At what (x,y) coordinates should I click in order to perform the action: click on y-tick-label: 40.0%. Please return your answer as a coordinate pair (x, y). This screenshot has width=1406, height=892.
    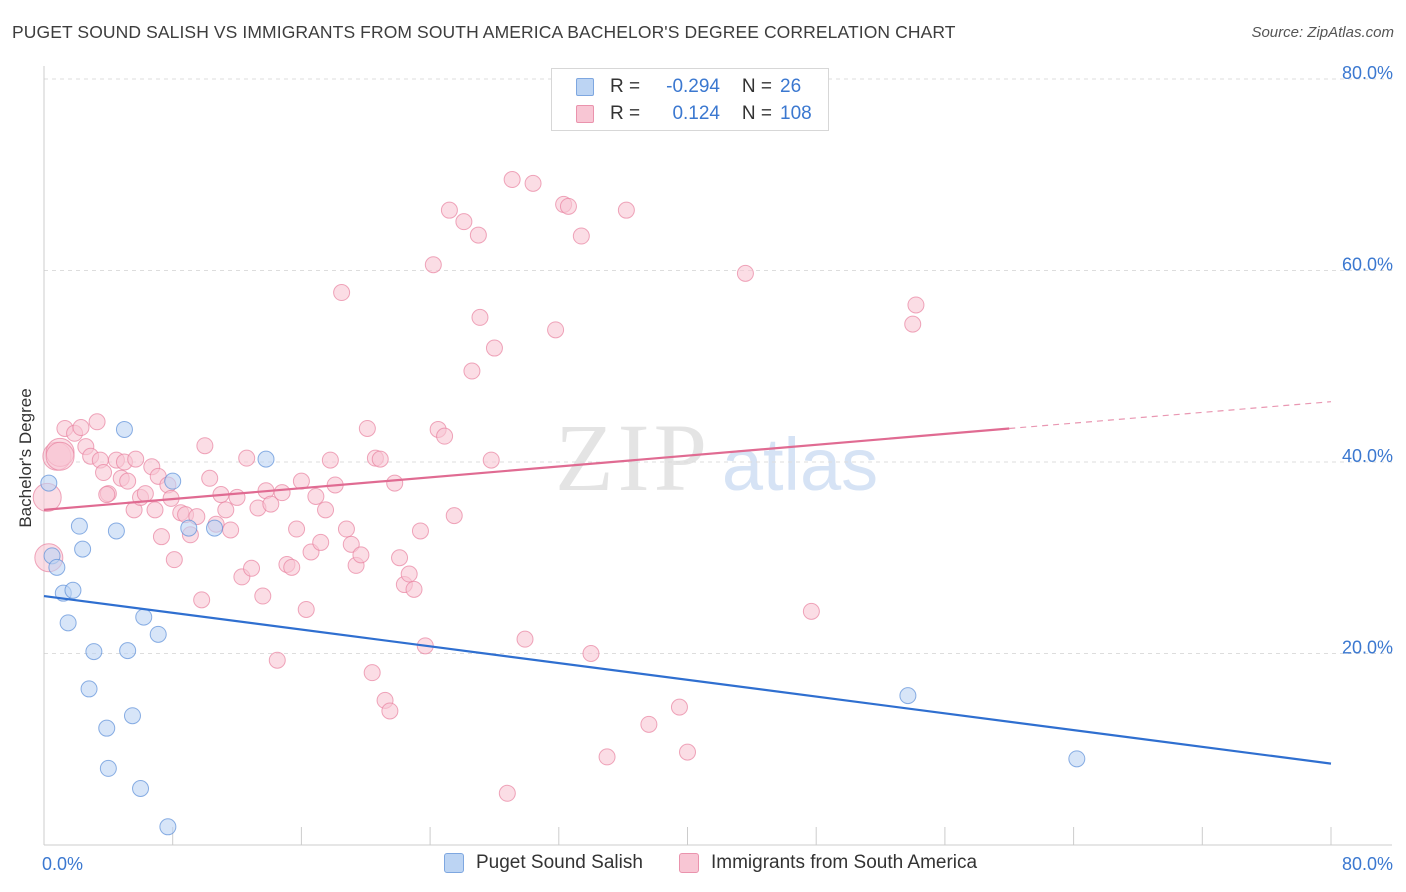
    Looking at the image, I should click on (1367, 456).